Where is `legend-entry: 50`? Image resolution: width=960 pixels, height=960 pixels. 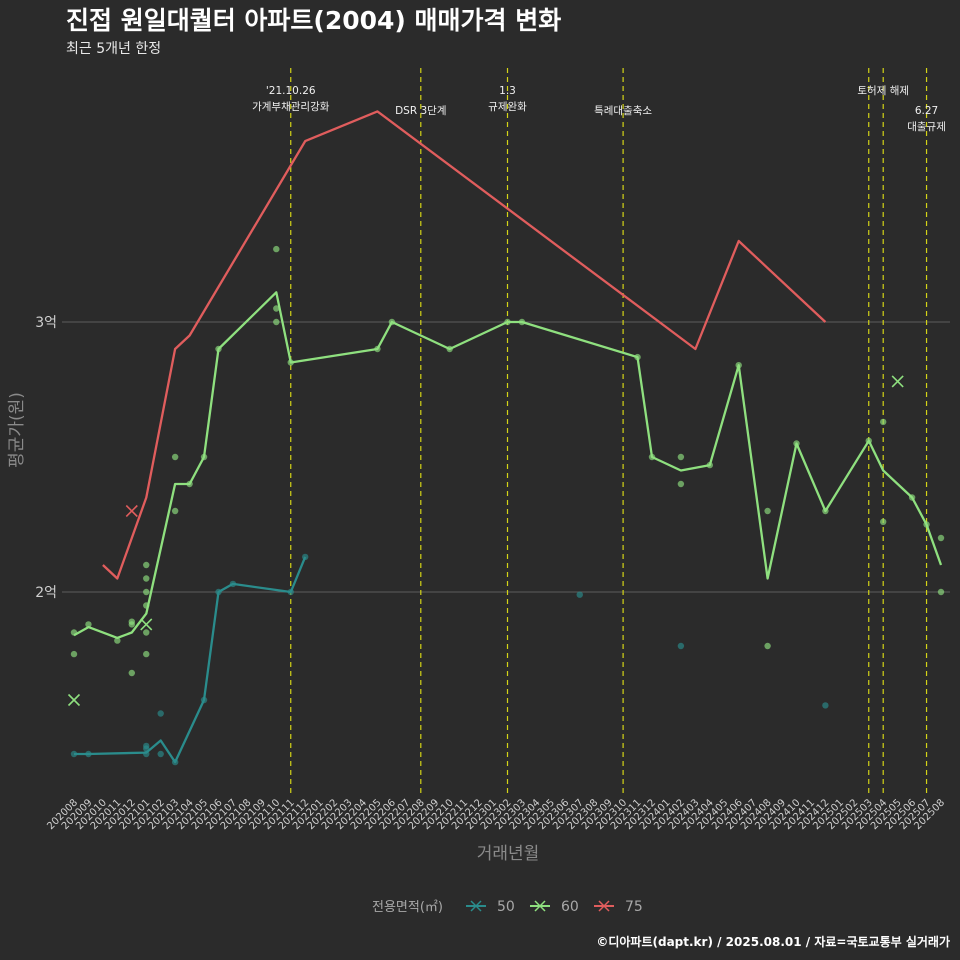
legend-entry: 50 is located at coordinates (490, 907).